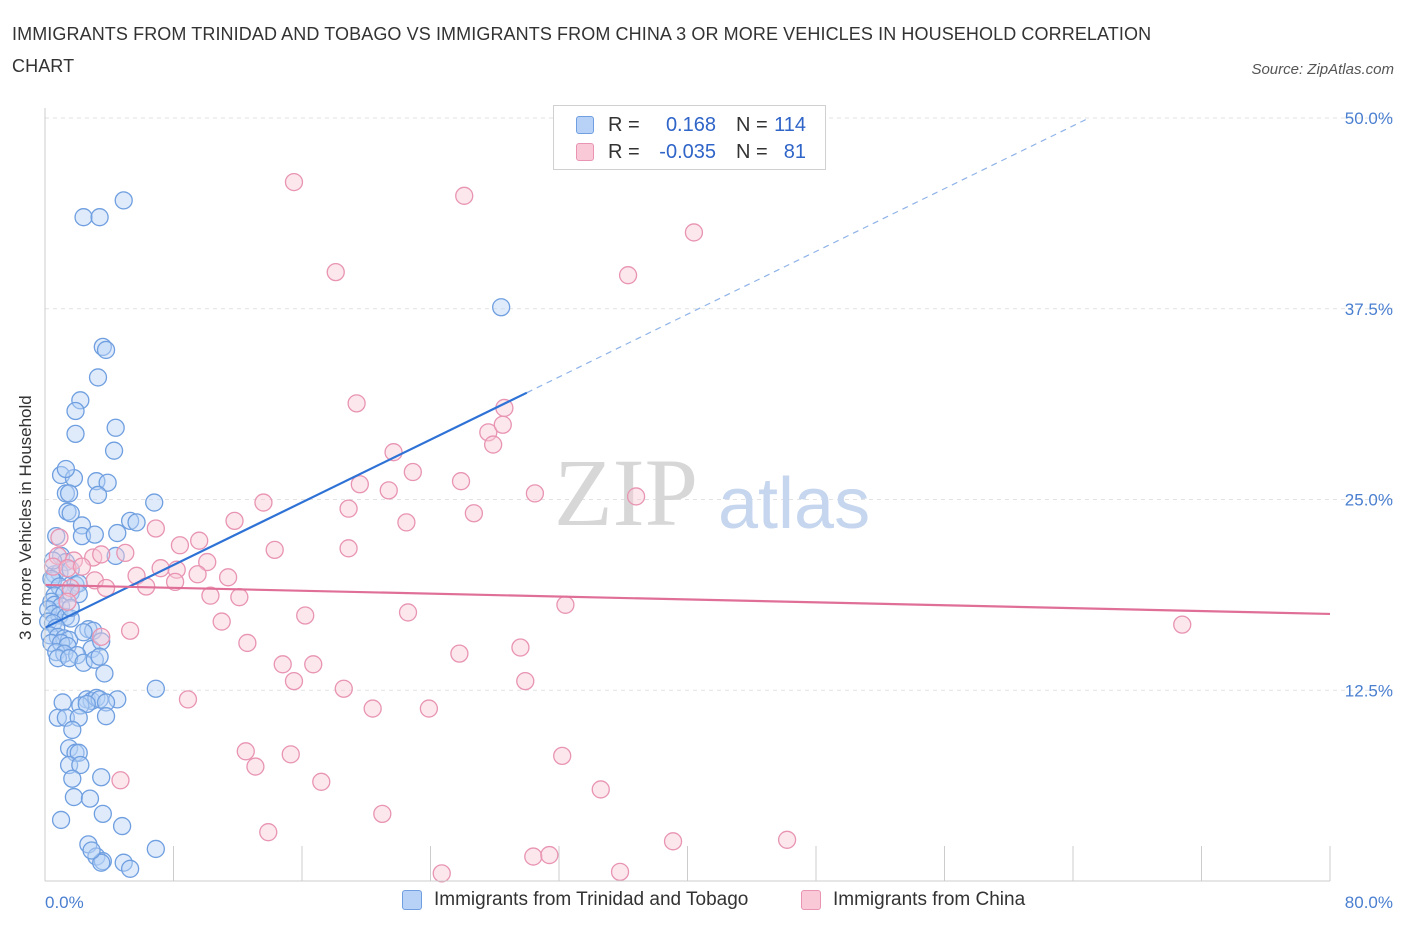  I want to click on stats-r-label: R =, so click(624, 124).